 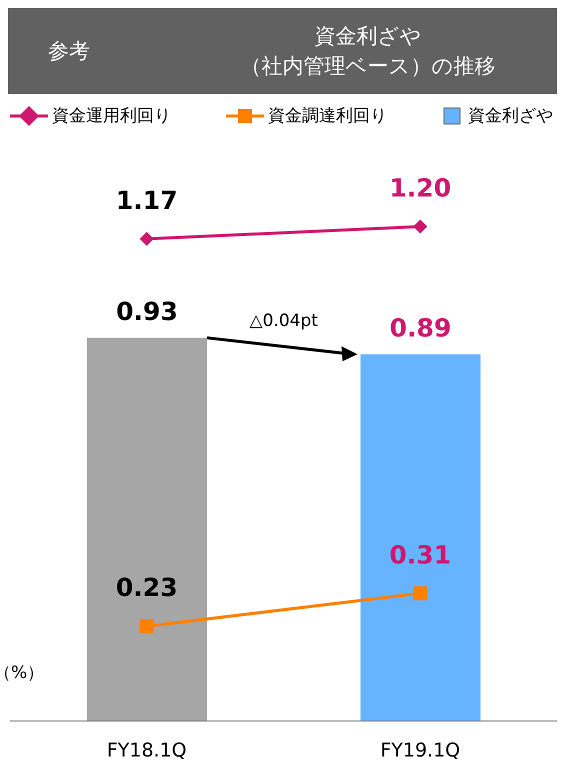 I want to click on text: 参考, so click(x=69, y=51).